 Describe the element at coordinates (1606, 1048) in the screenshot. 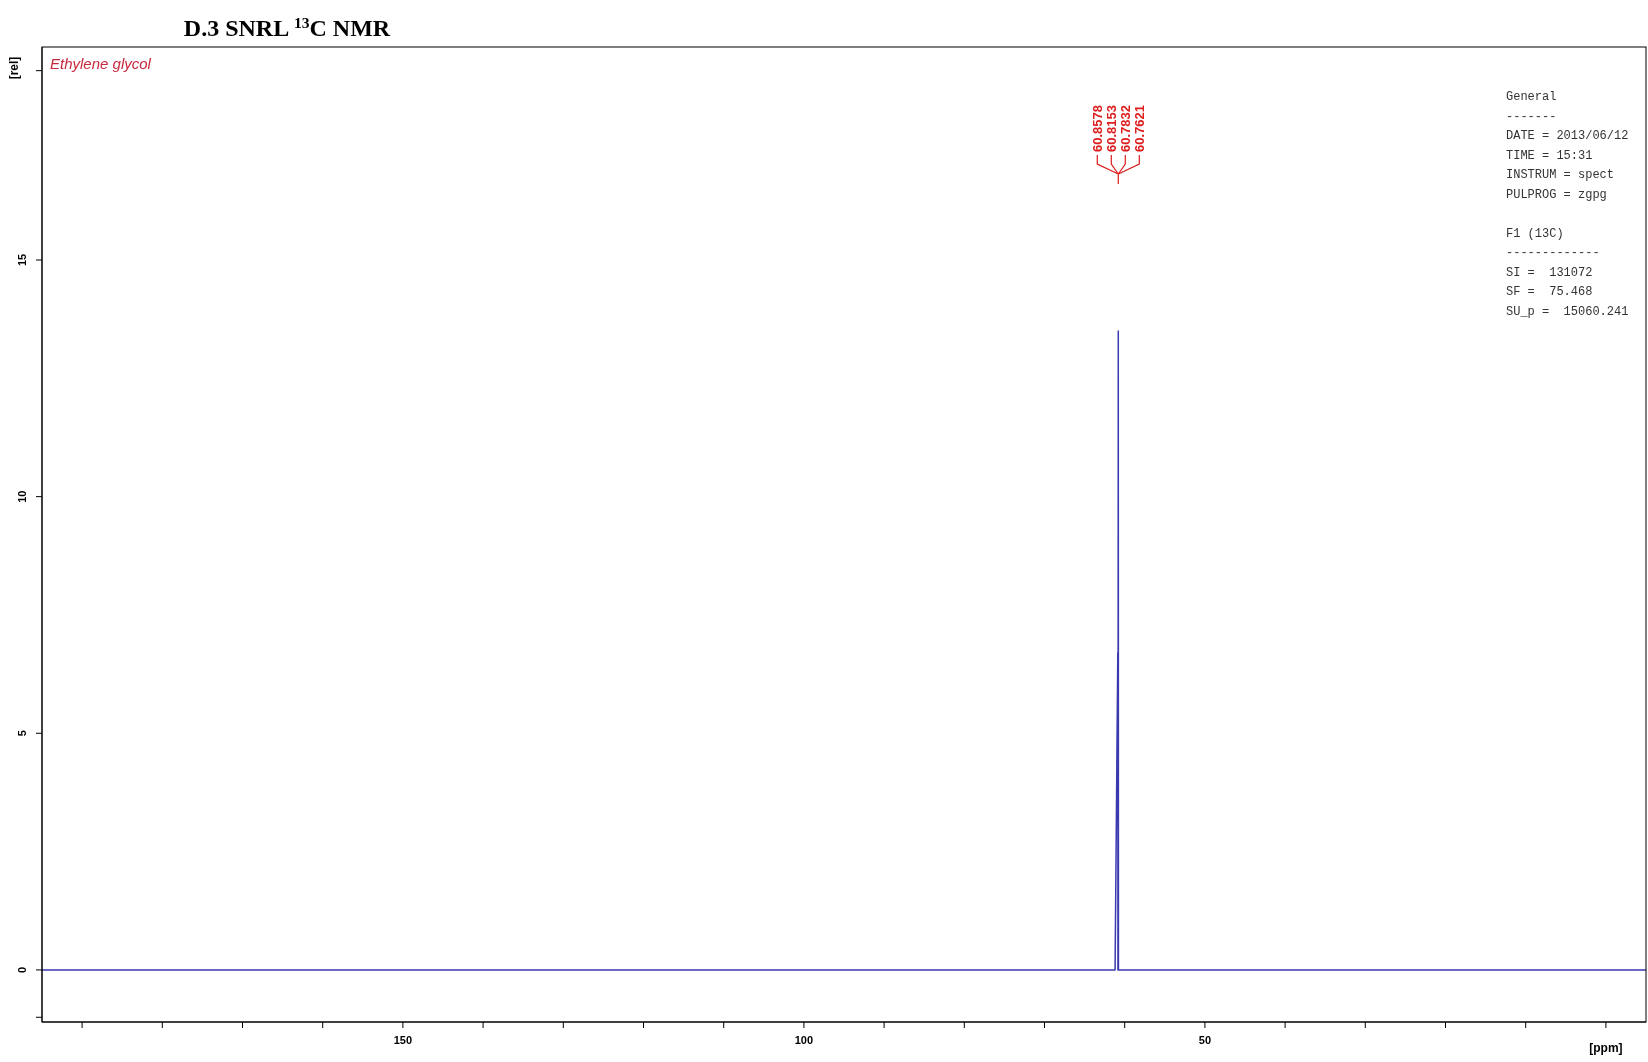

I see `x-axis-title: [ppm]` at that location.